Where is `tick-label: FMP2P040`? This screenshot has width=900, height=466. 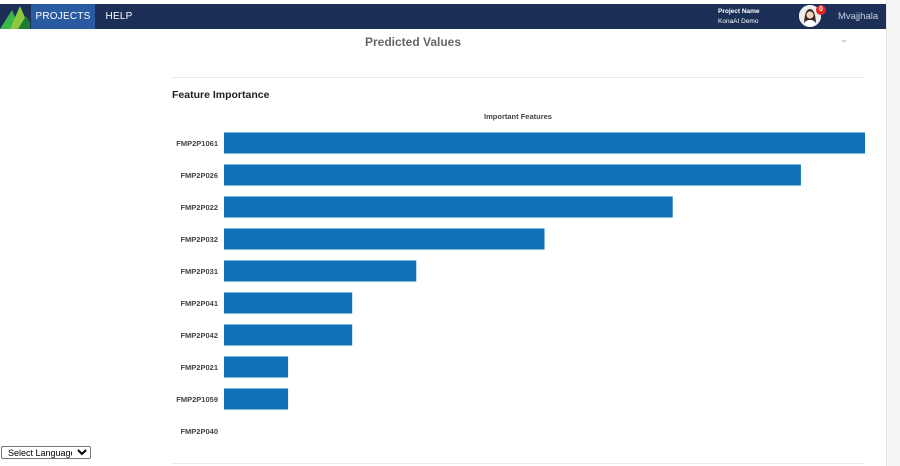
tick-label: FMP2P040 is located at coordinates (199, 431).